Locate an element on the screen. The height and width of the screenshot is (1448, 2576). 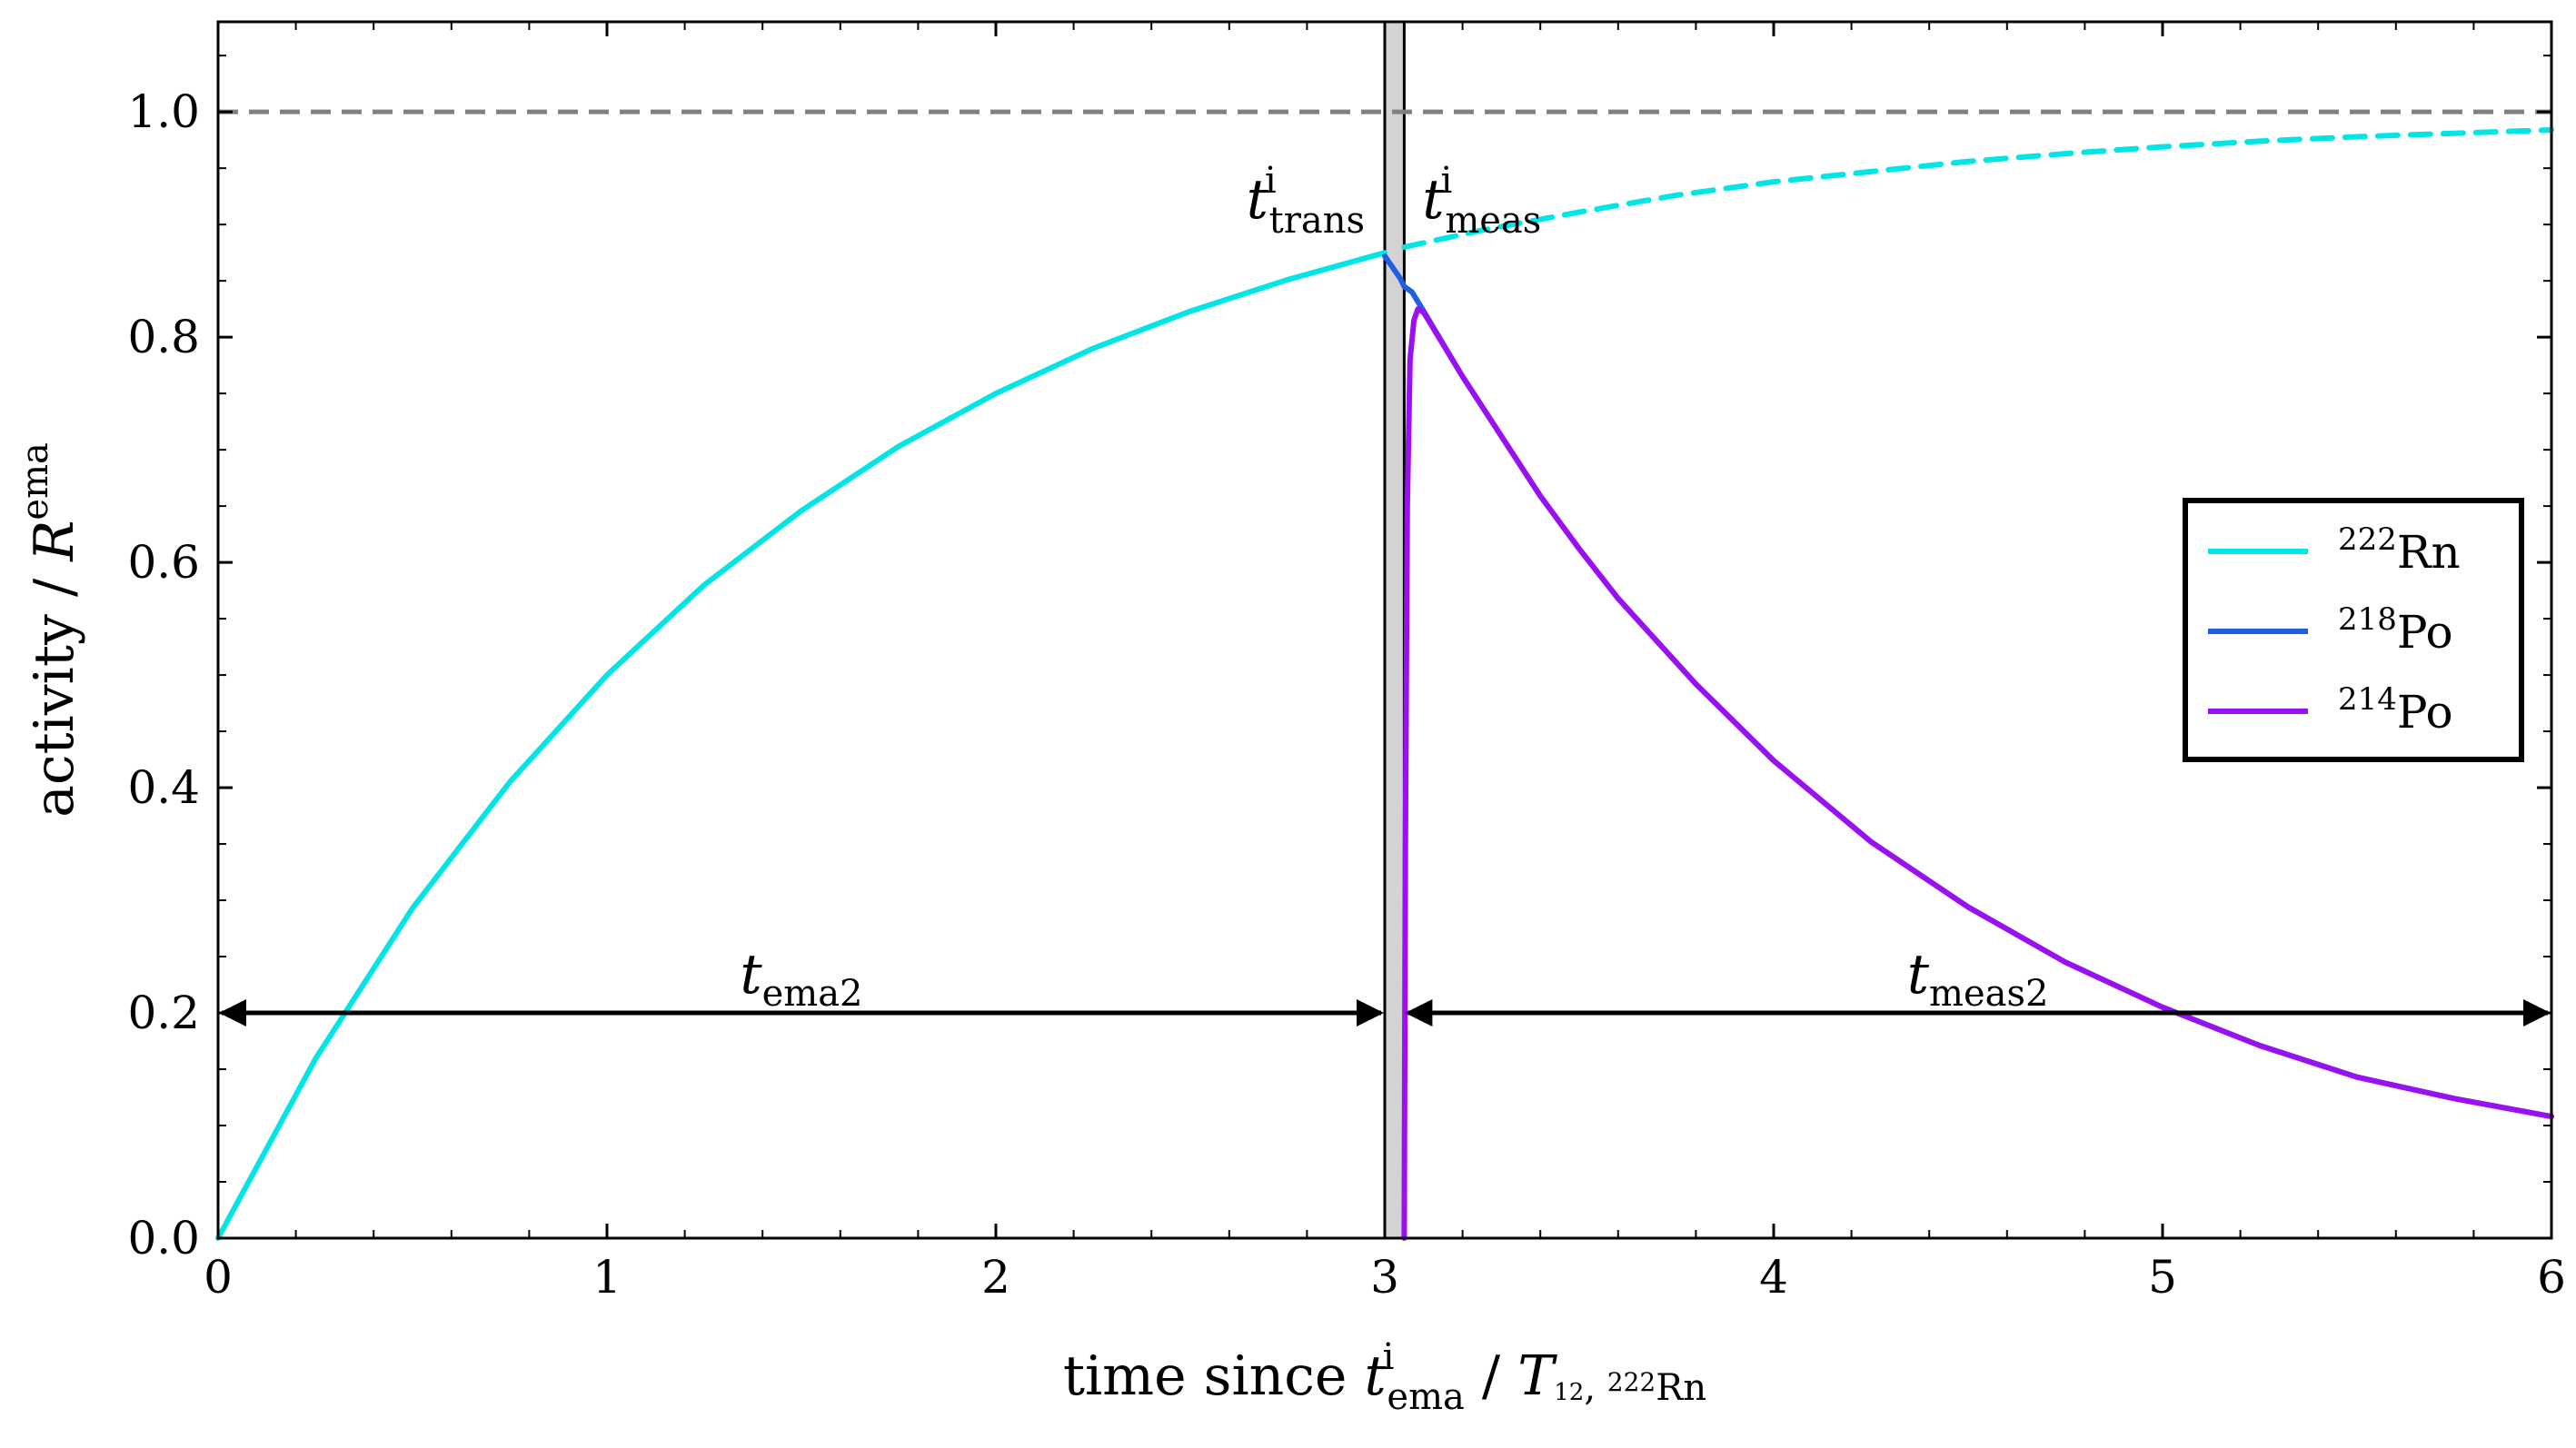
annotation-t-ema2: tema2 is located at coordinates (801, 979).